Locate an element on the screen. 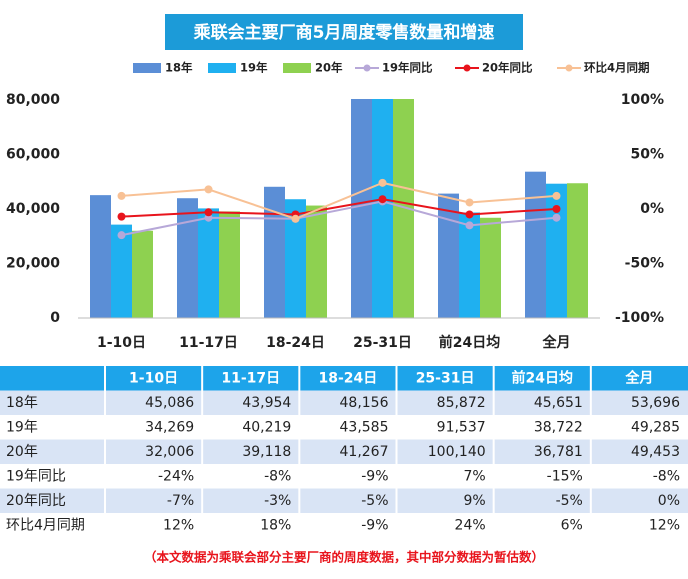 Image resolution: width=688 pixels, height=579 pixels. table-cell: 41,267 is located at coordinates (364, 452).